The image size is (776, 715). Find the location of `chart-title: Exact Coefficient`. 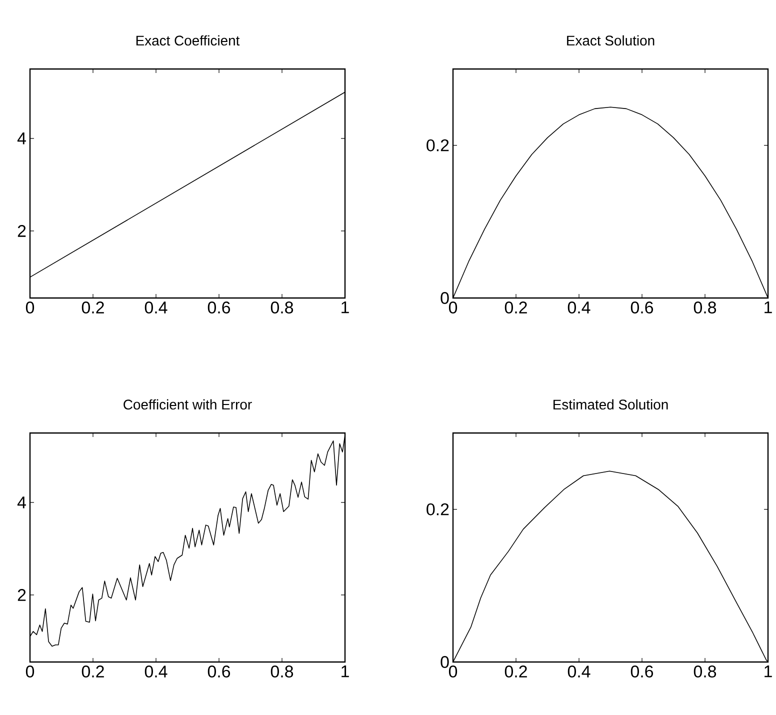

chart-title: Exact Coefficient is located at coordinates (188, 40).